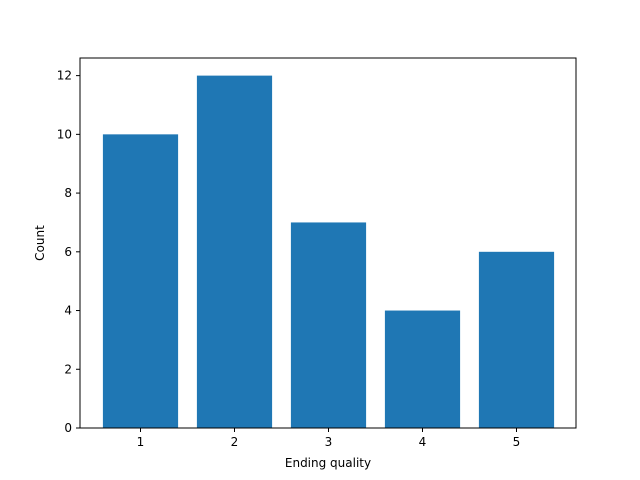  I want to click on x-tick-label-4: 4, so click(423, 442).